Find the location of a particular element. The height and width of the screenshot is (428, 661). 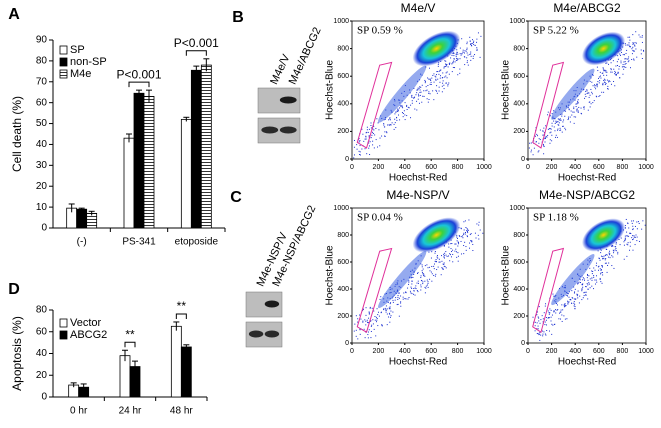

x-tick-label: 0 is located at coordinates (352, 351).